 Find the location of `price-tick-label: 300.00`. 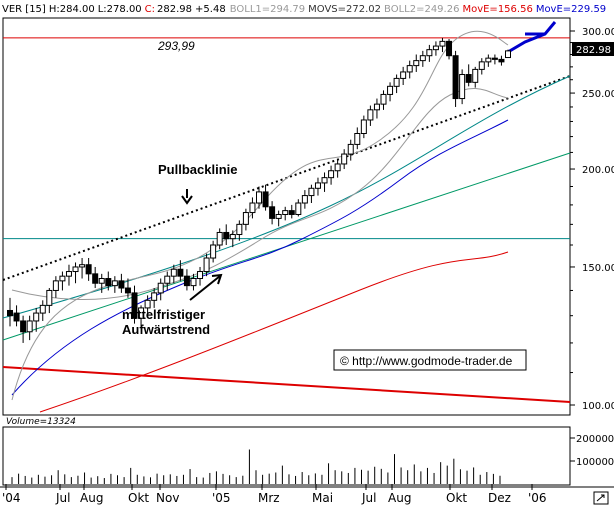

price-tick-label: 300.00 is located at coordinates (598, 32).